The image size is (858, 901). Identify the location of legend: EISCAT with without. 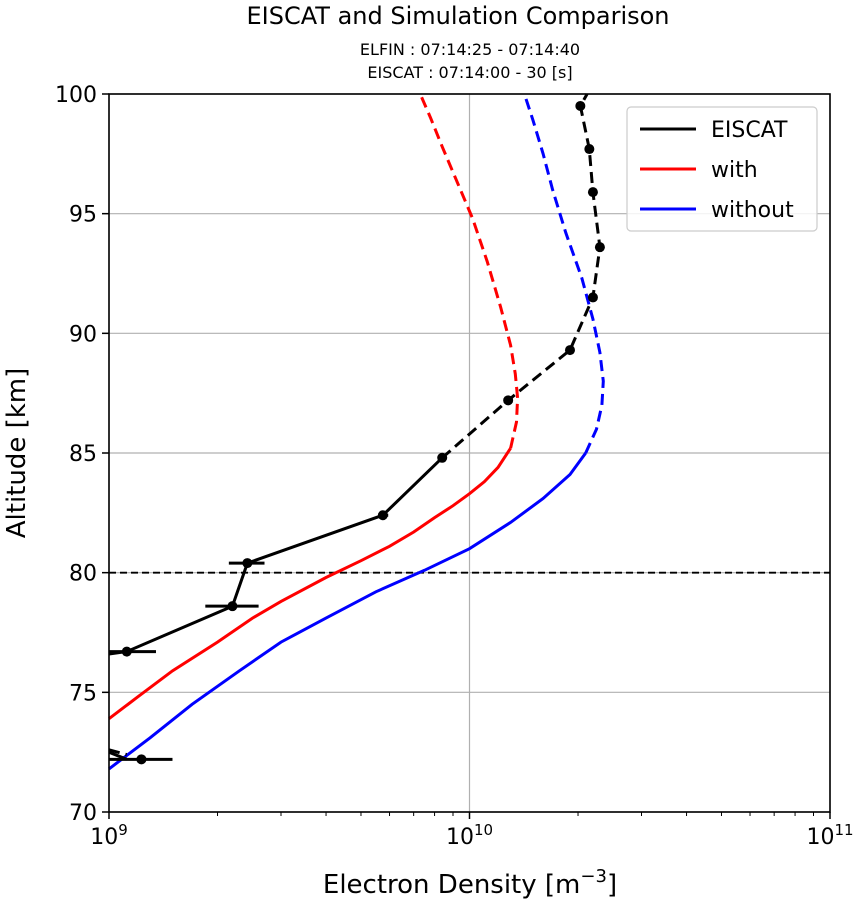
(722, 169).